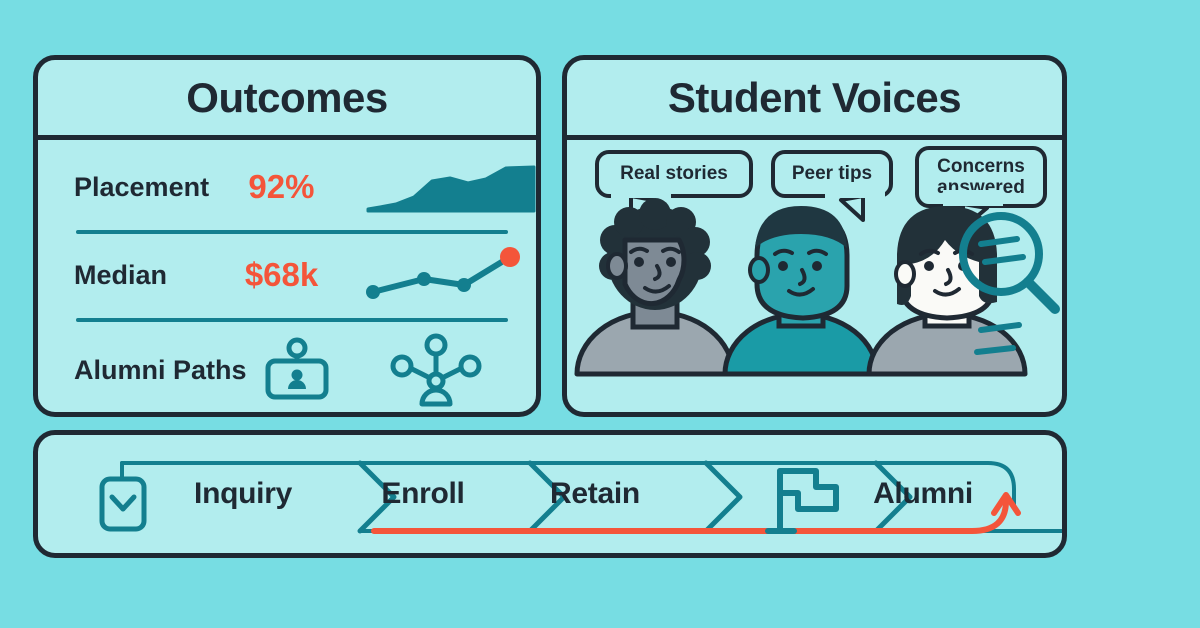  What do you see at coordinates (1009, 283) in the screenshot?
I see `magnifier-icon` at bounding box center [1009, 283].